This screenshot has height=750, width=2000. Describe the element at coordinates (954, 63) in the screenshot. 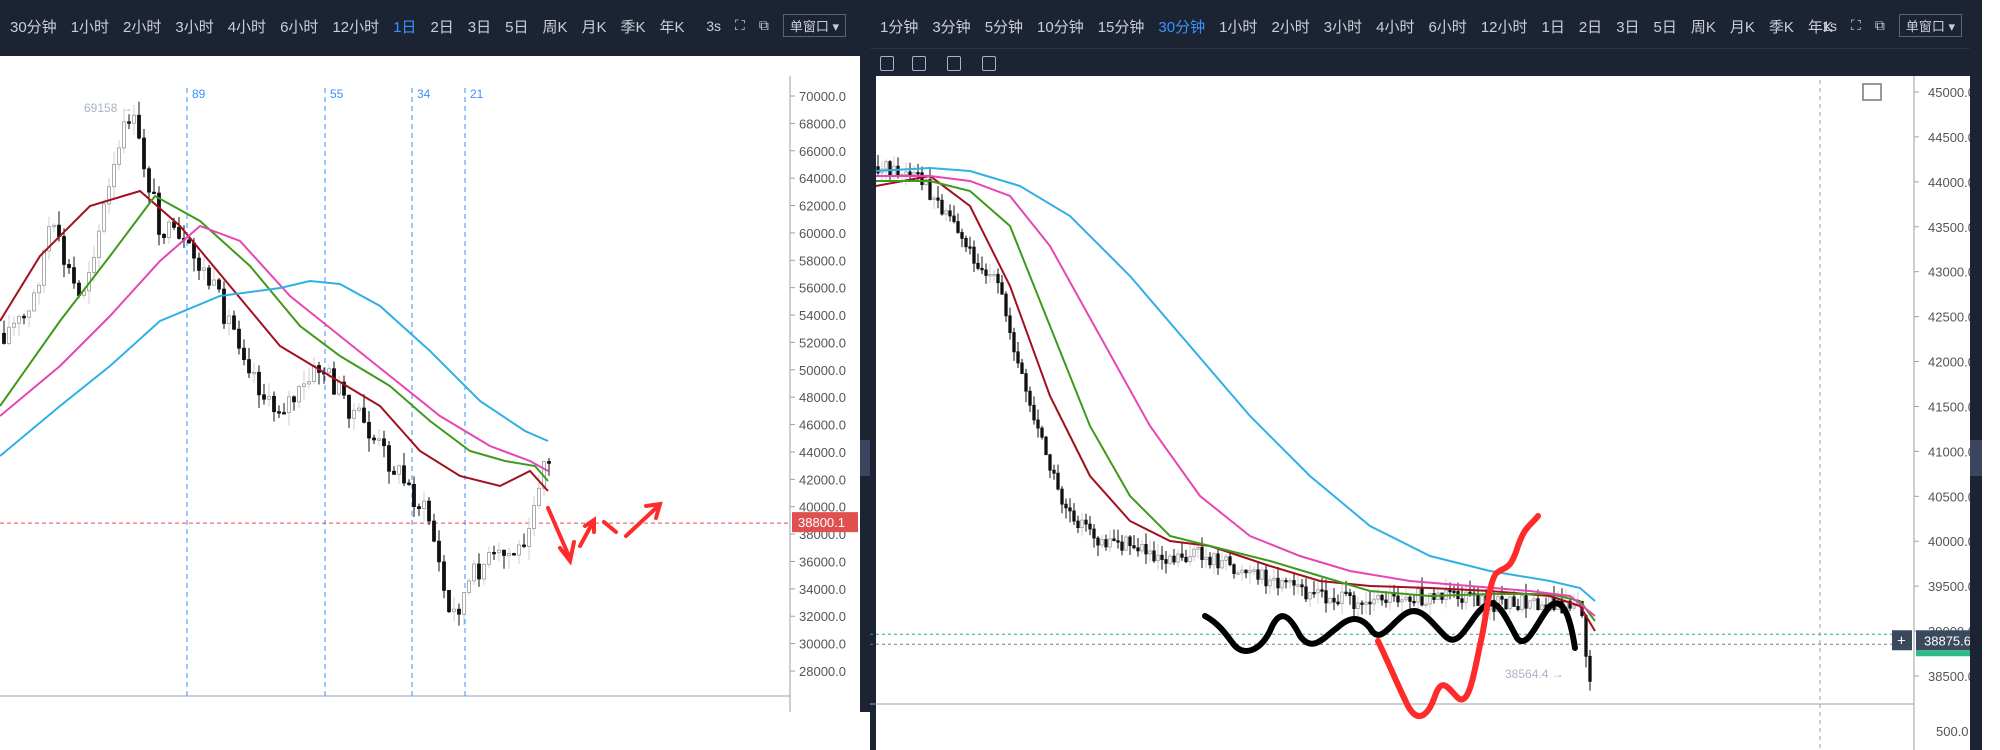

I see `edit-icon` at that location.